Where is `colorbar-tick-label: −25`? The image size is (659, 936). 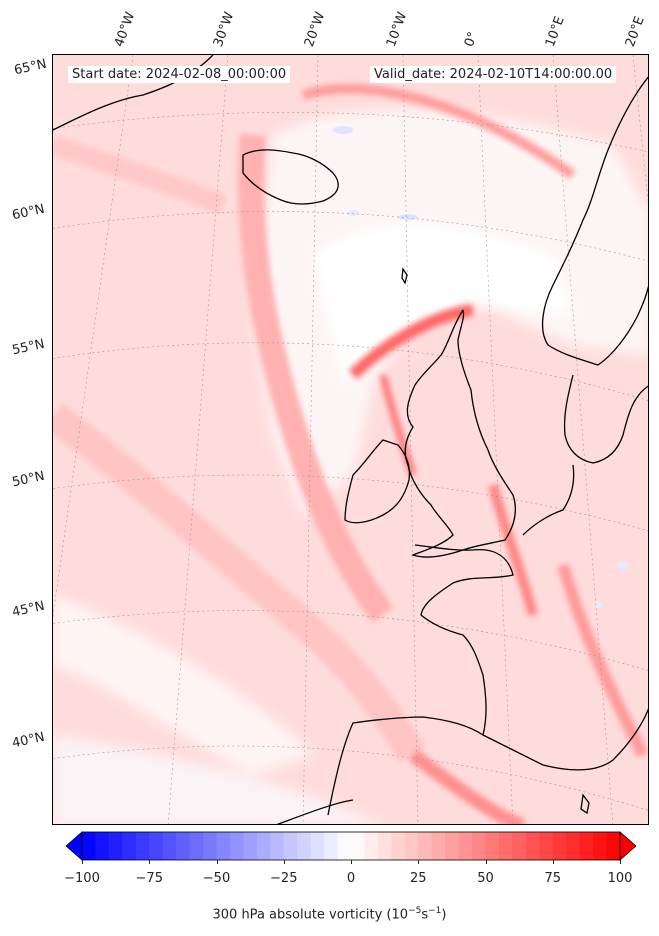 colorbar-tick-label: −25 is located at coordinates (284, 878).